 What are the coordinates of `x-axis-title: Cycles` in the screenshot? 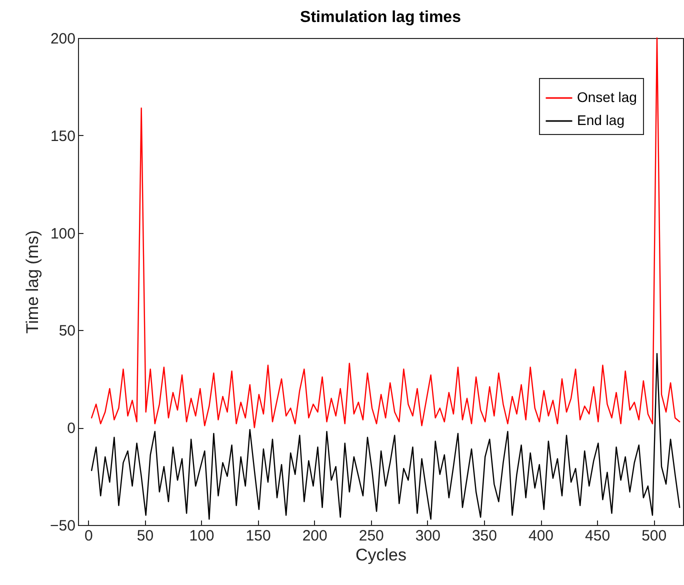 It's located at (381, 555).